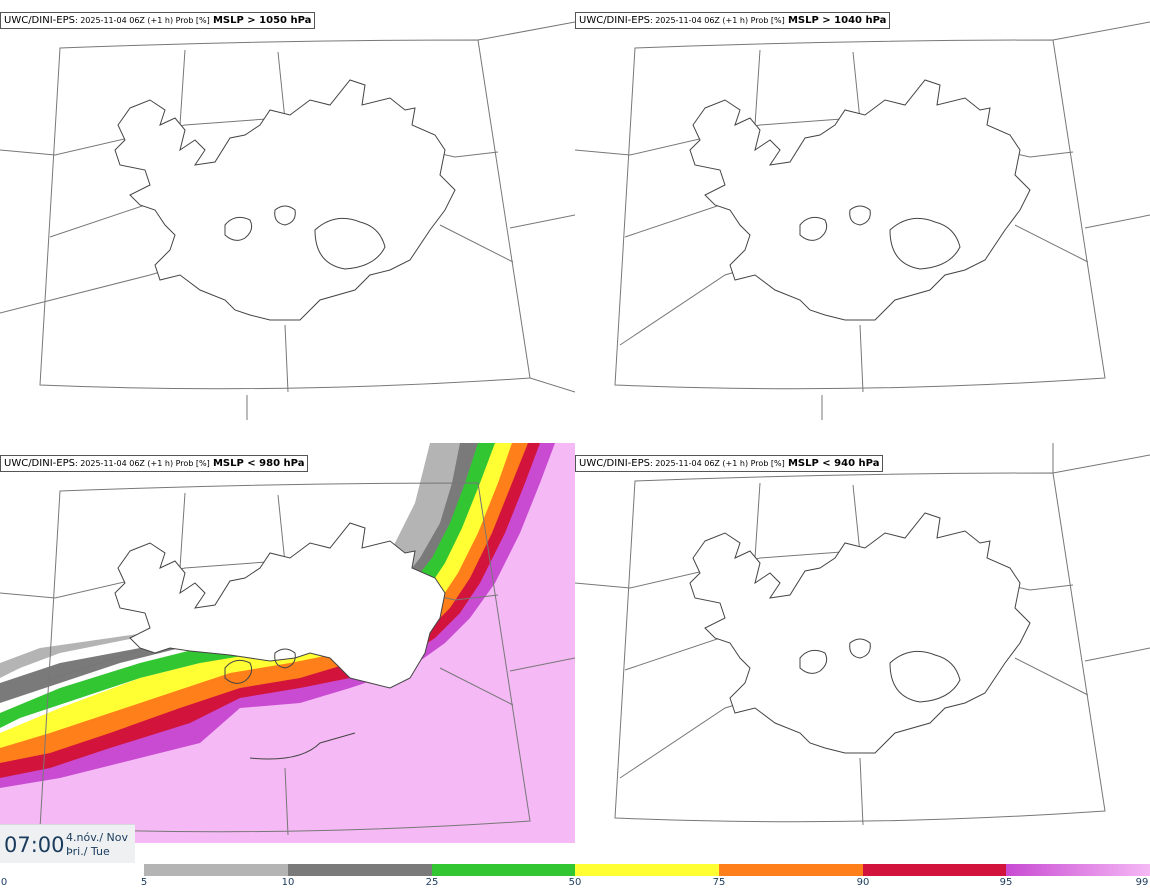  I want to click on legend-tick: 5, so click(144, 882).